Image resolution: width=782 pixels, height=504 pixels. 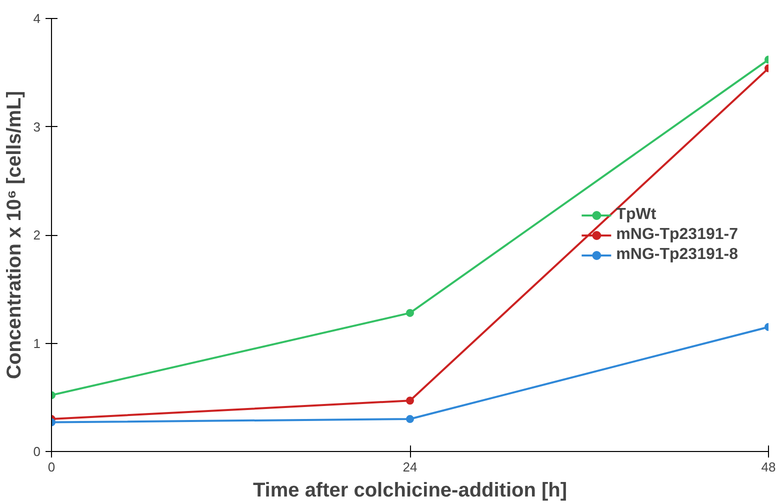 What do you see at coordinates (677, 255) in the screenshot?
I see `legend-label: mNG-Tp23191-8` at bounding box center [677, 255].